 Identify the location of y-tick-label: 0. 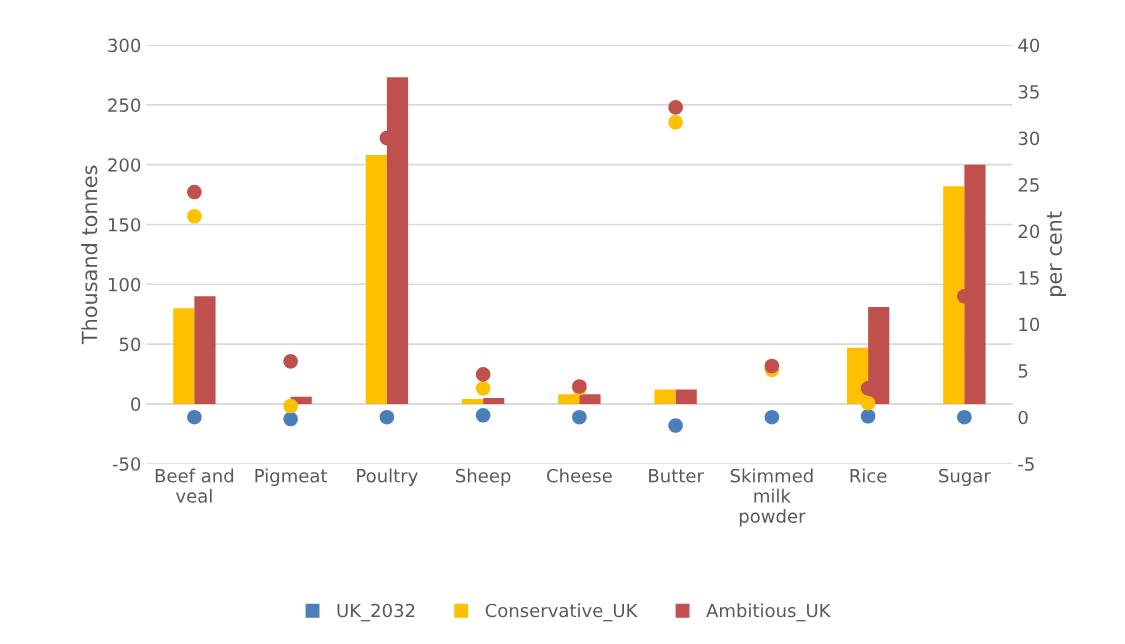
(136, 404).